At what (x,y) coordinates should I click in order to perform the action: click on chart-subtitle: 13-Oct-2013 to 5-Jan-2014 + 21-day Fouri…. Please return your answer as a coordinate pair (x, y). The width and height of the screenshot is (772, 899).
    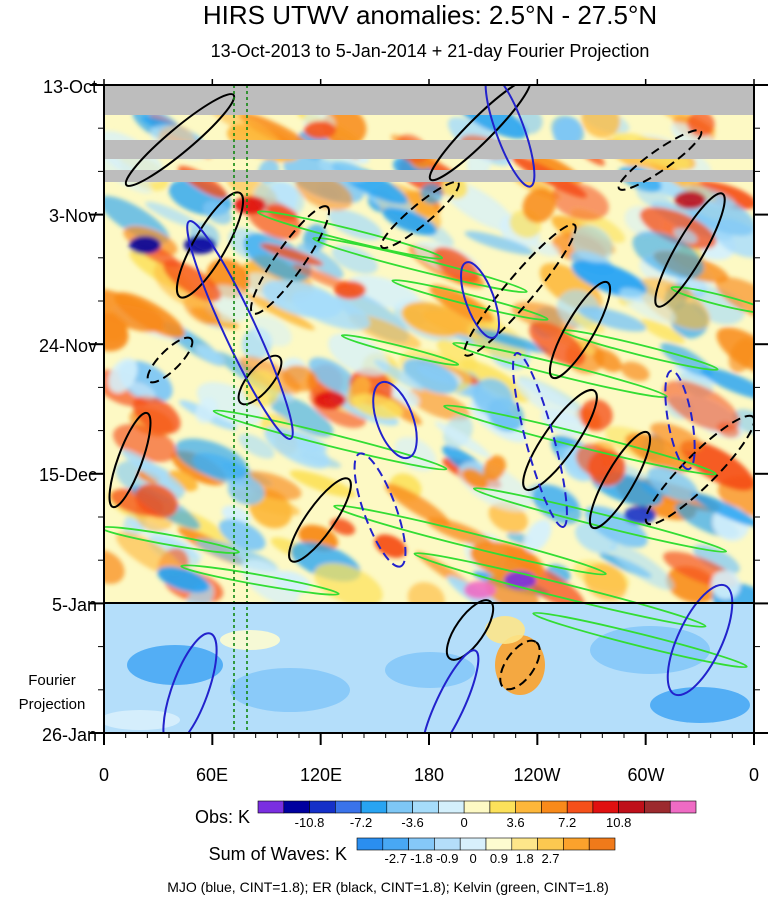
    Looking at the image, I should click on (430, 51).